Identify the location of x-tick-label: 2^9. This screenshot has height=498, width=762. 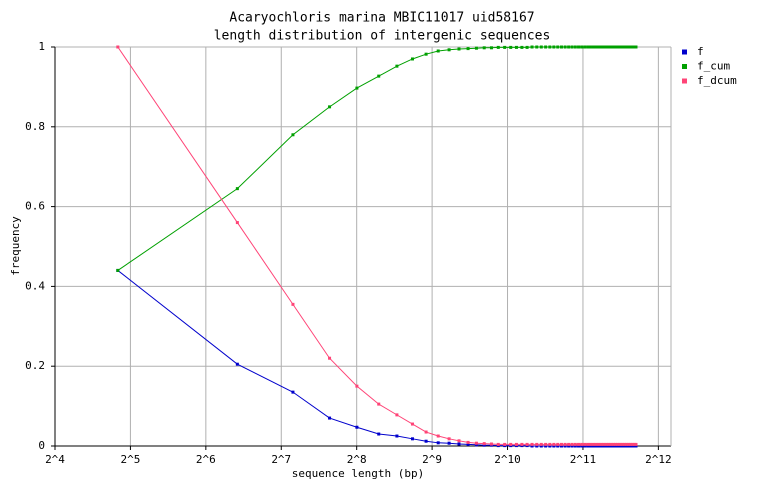
(432, 459).